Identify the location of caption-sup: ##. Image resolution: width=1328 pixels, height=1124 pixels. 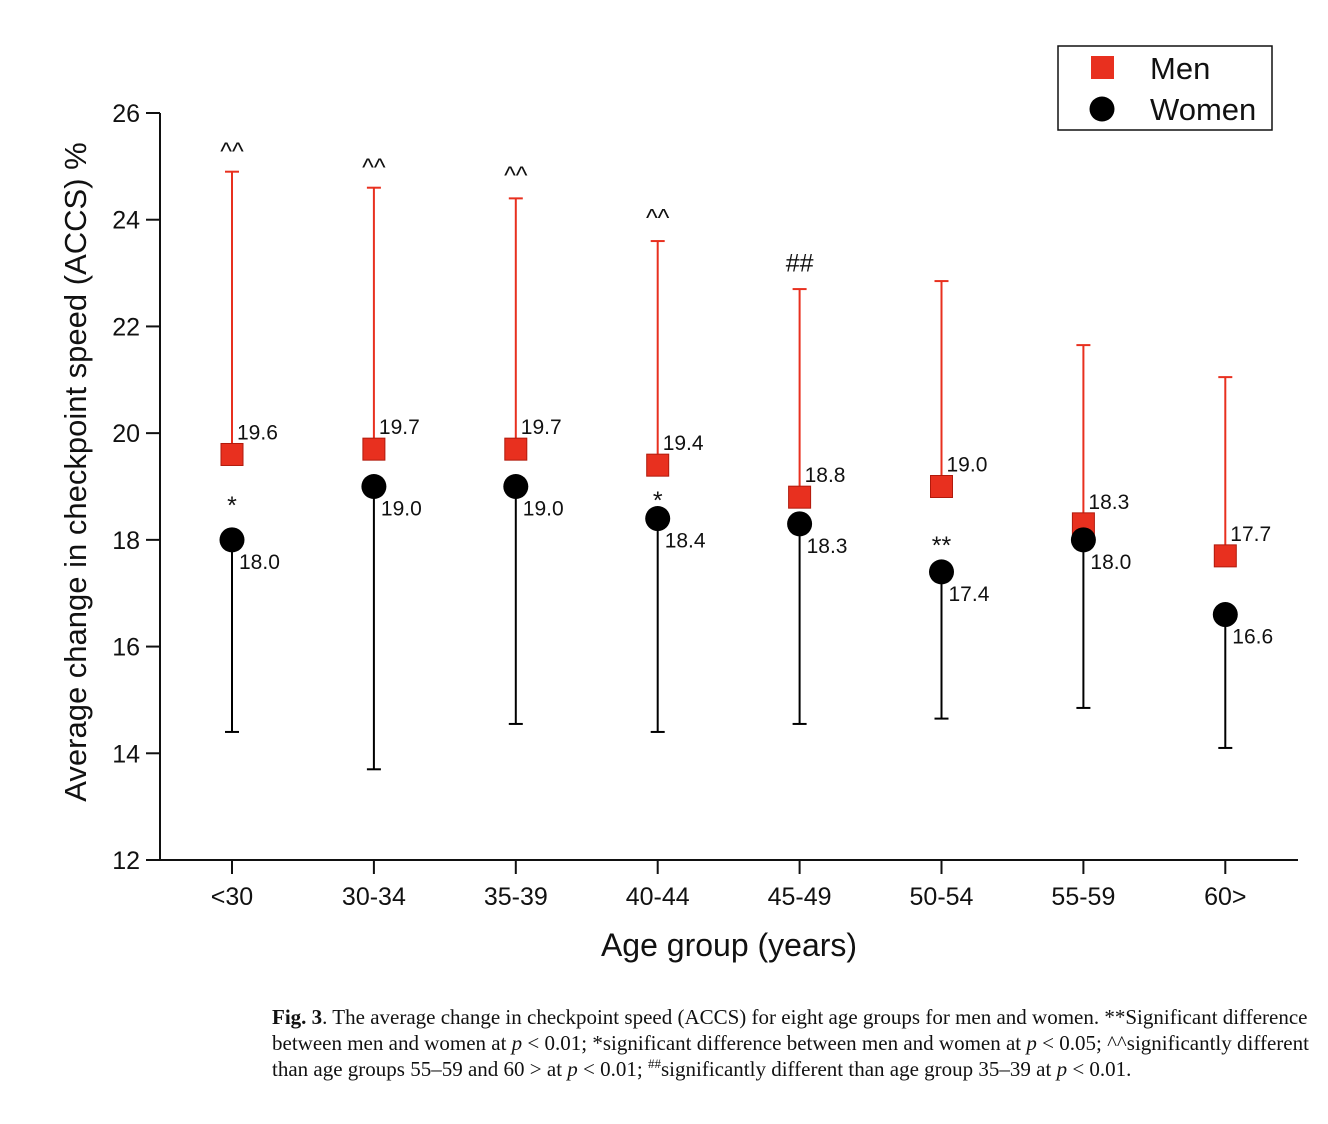
(654, 1063).